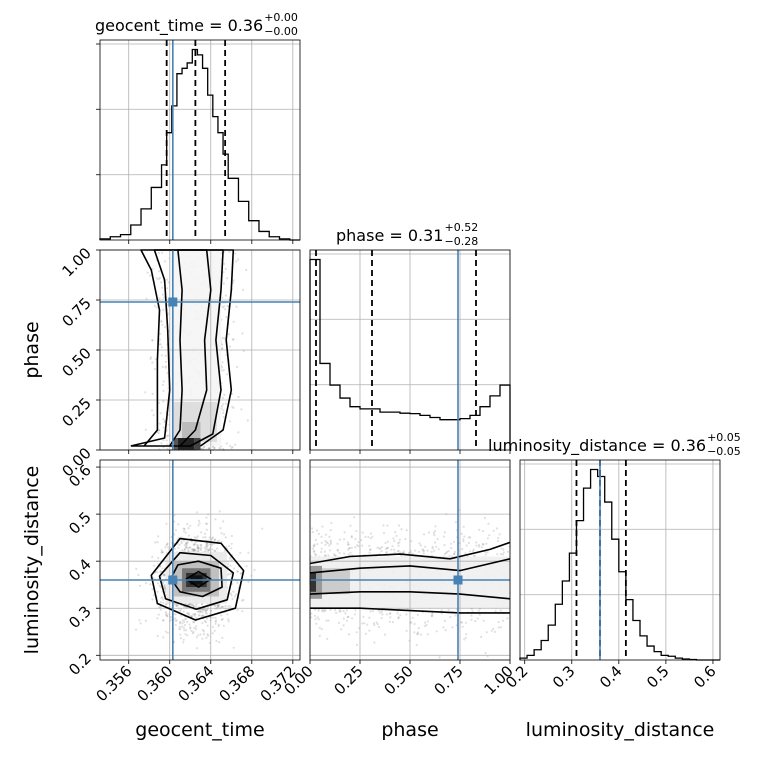 The height and width of the screenshot is (760, 760). What do you see at coordinates (173, 580) in the screenshot?
I see `panel-luminosity_distance-vs-geocent_time-truth-marker` at bounding box center [173, 580].